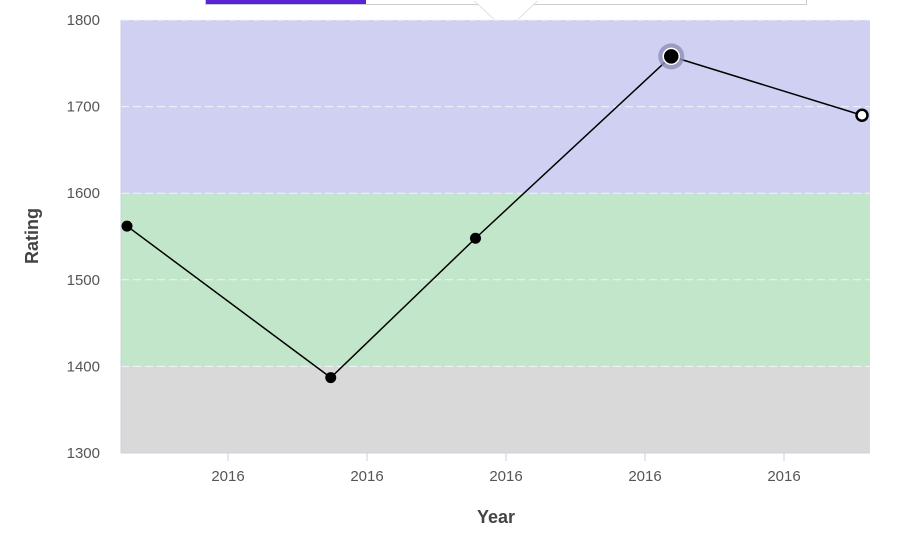  What do you see at coordinates (496, 517) in the screenshot?
I see `x-axis-title: Year` at bounding box center [496, 517].